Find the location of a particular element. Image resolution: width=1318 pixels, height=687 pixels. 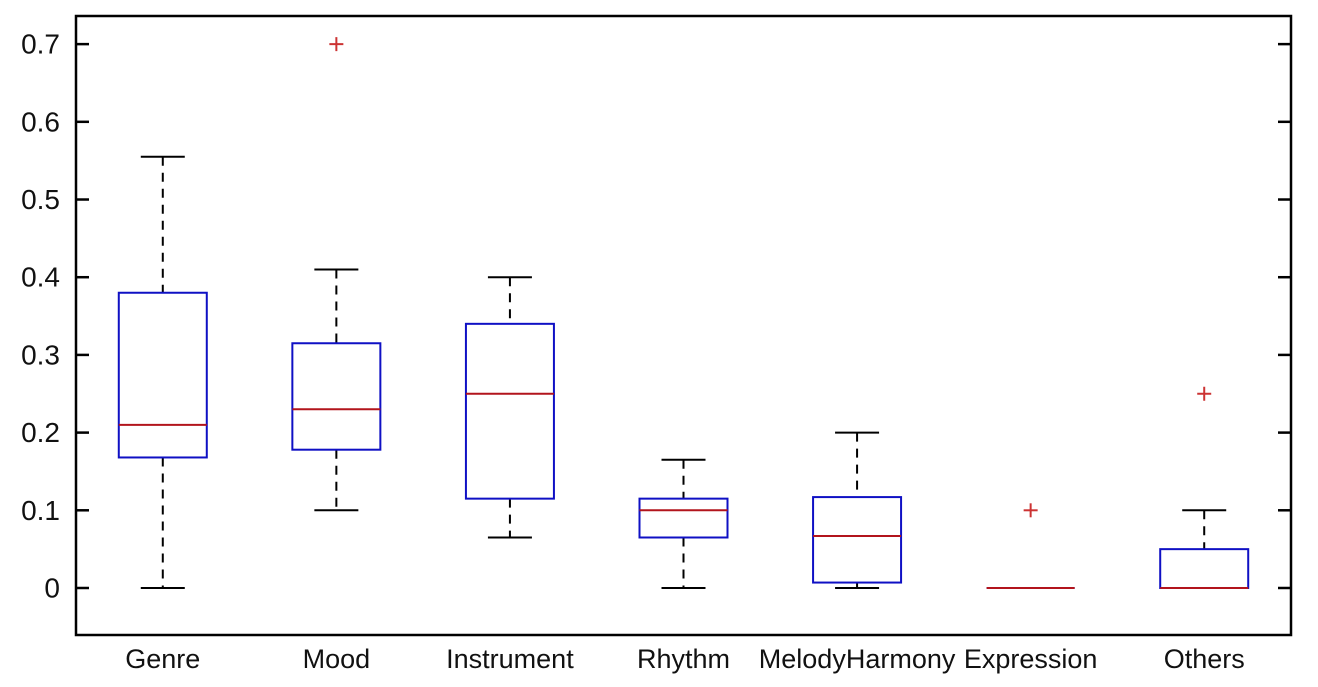

box-Rhythm is located at coordinates (683, 518).